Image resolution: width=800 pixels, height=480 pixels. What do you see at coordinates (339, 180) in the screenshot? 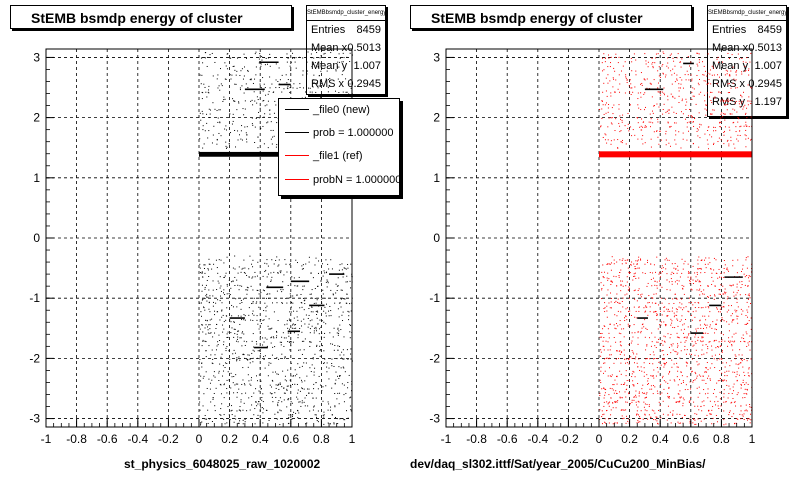
I see `legend-entry: probN = 1.000000` at bounding box center [339, 180].